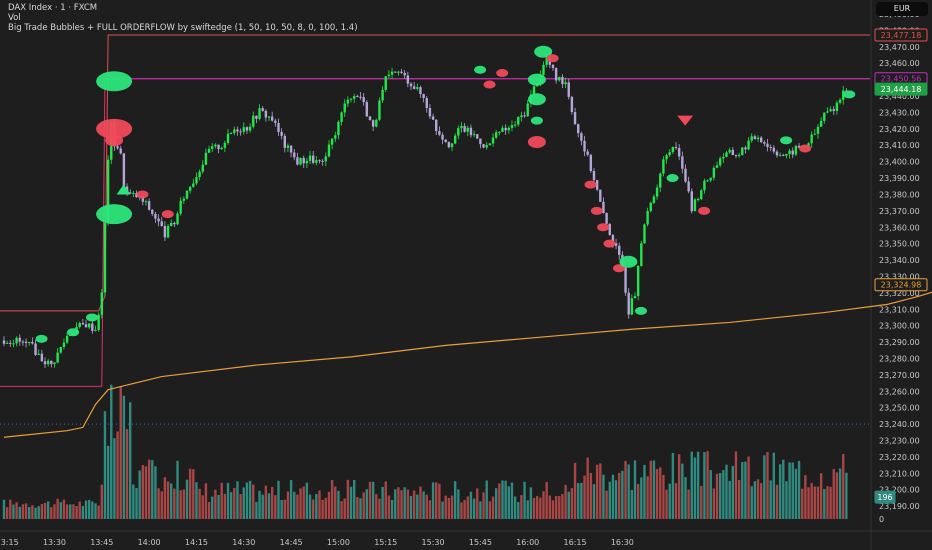  Describe the element at coordinates (899, 375) in the screenshot. I see `price-tick-label: 23,270.00` at that location.